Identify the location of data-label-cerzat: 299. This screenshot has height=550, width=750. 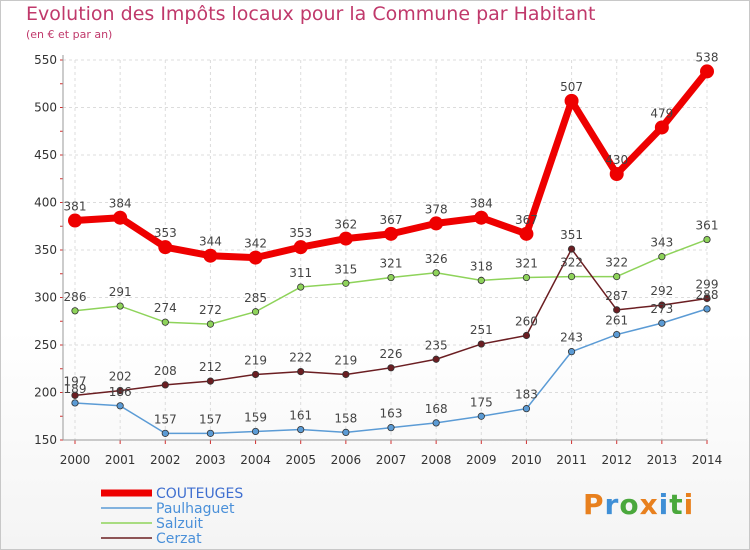
(707, 284).